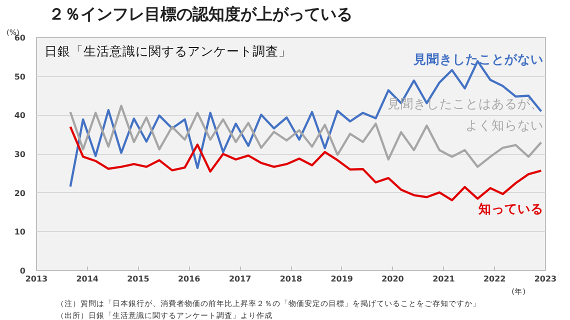 The image size is (570, 320). I want to click on x-tick-label: 2016, so click(189, 279).